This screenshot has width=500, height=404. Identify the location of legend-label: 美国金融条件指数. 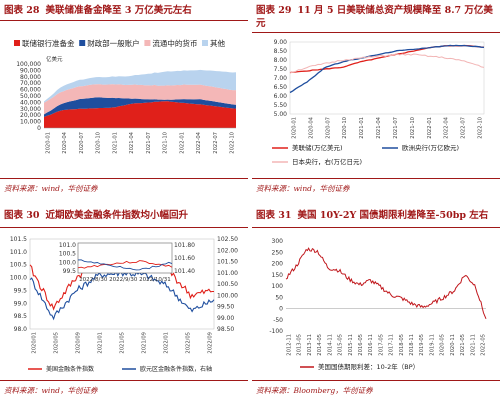
(70, 369).